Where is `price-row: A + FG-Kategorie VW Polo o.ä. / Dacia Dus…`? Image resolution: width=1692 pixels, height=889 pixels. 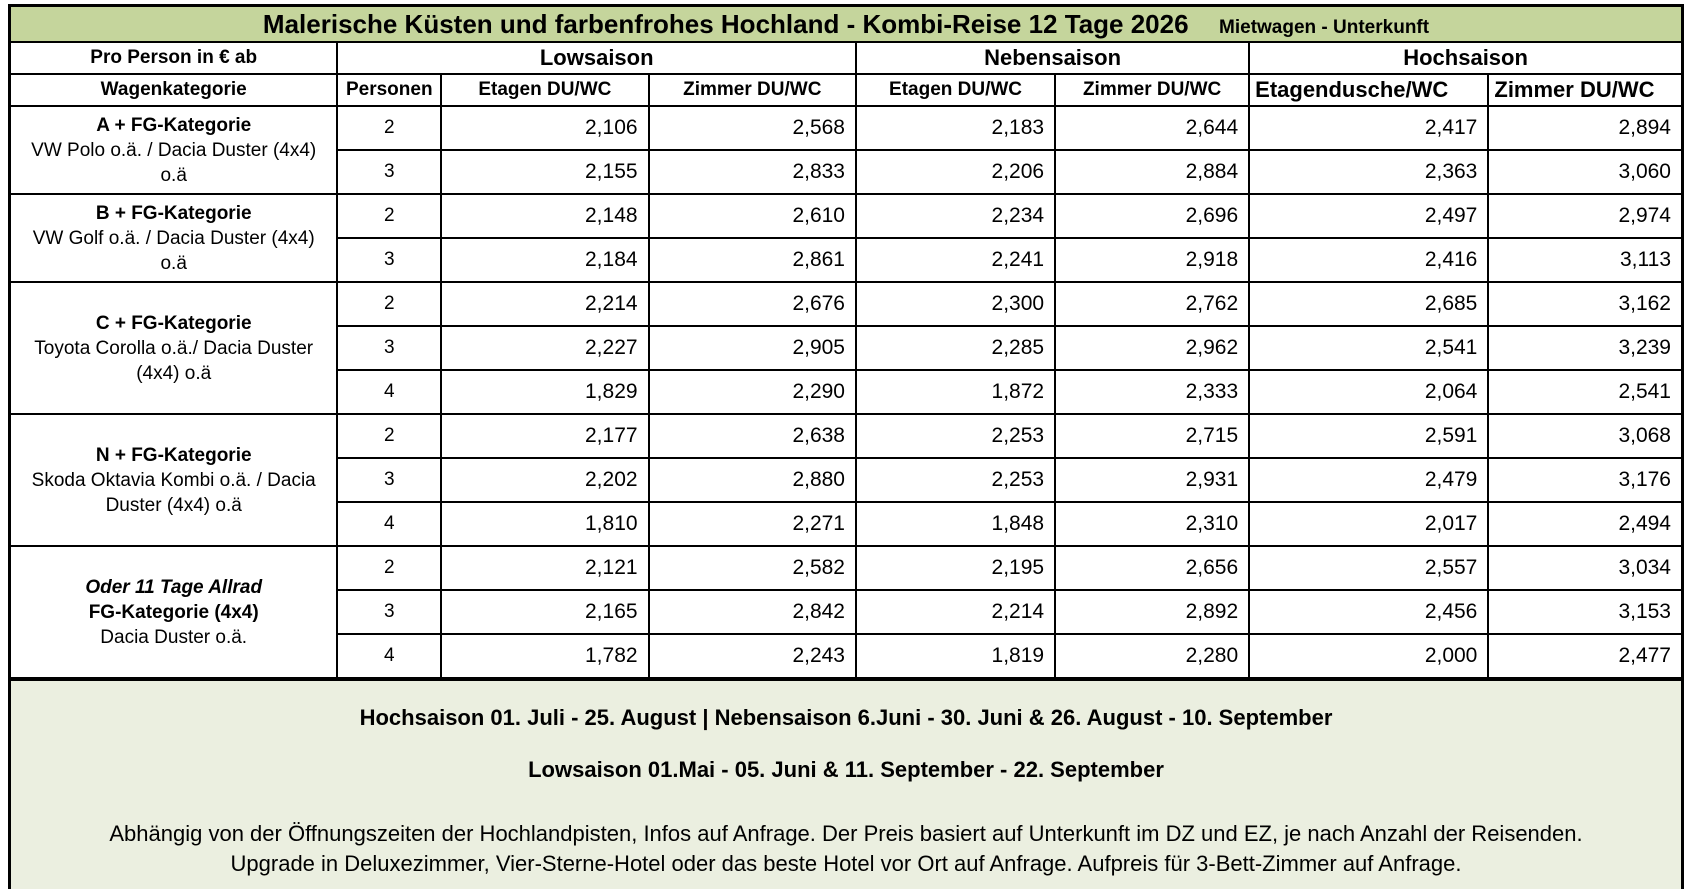
price-row: A + FG-Kategorie VW Polo o.ä. / Dacia Dus… is located at coordinates (846, 150).